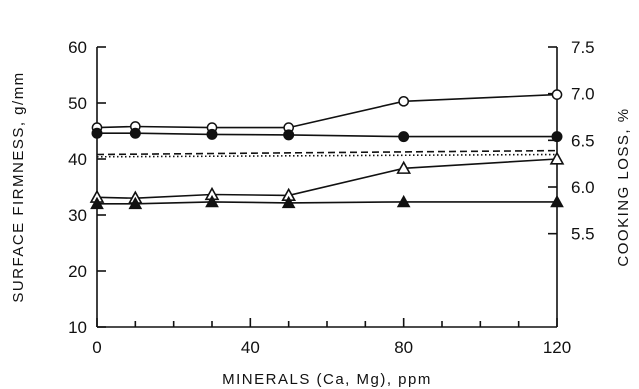 The image size is (639, 389). I want to click on y-tick-label-left: 50, so click(77, 103).